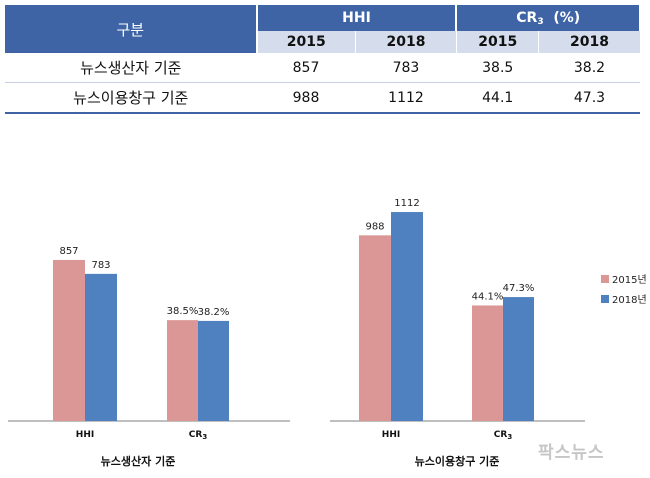 Image resolution: width=650 pixels, height=478 pixels. I want to click on table-cell: 783, so click(406, 68).